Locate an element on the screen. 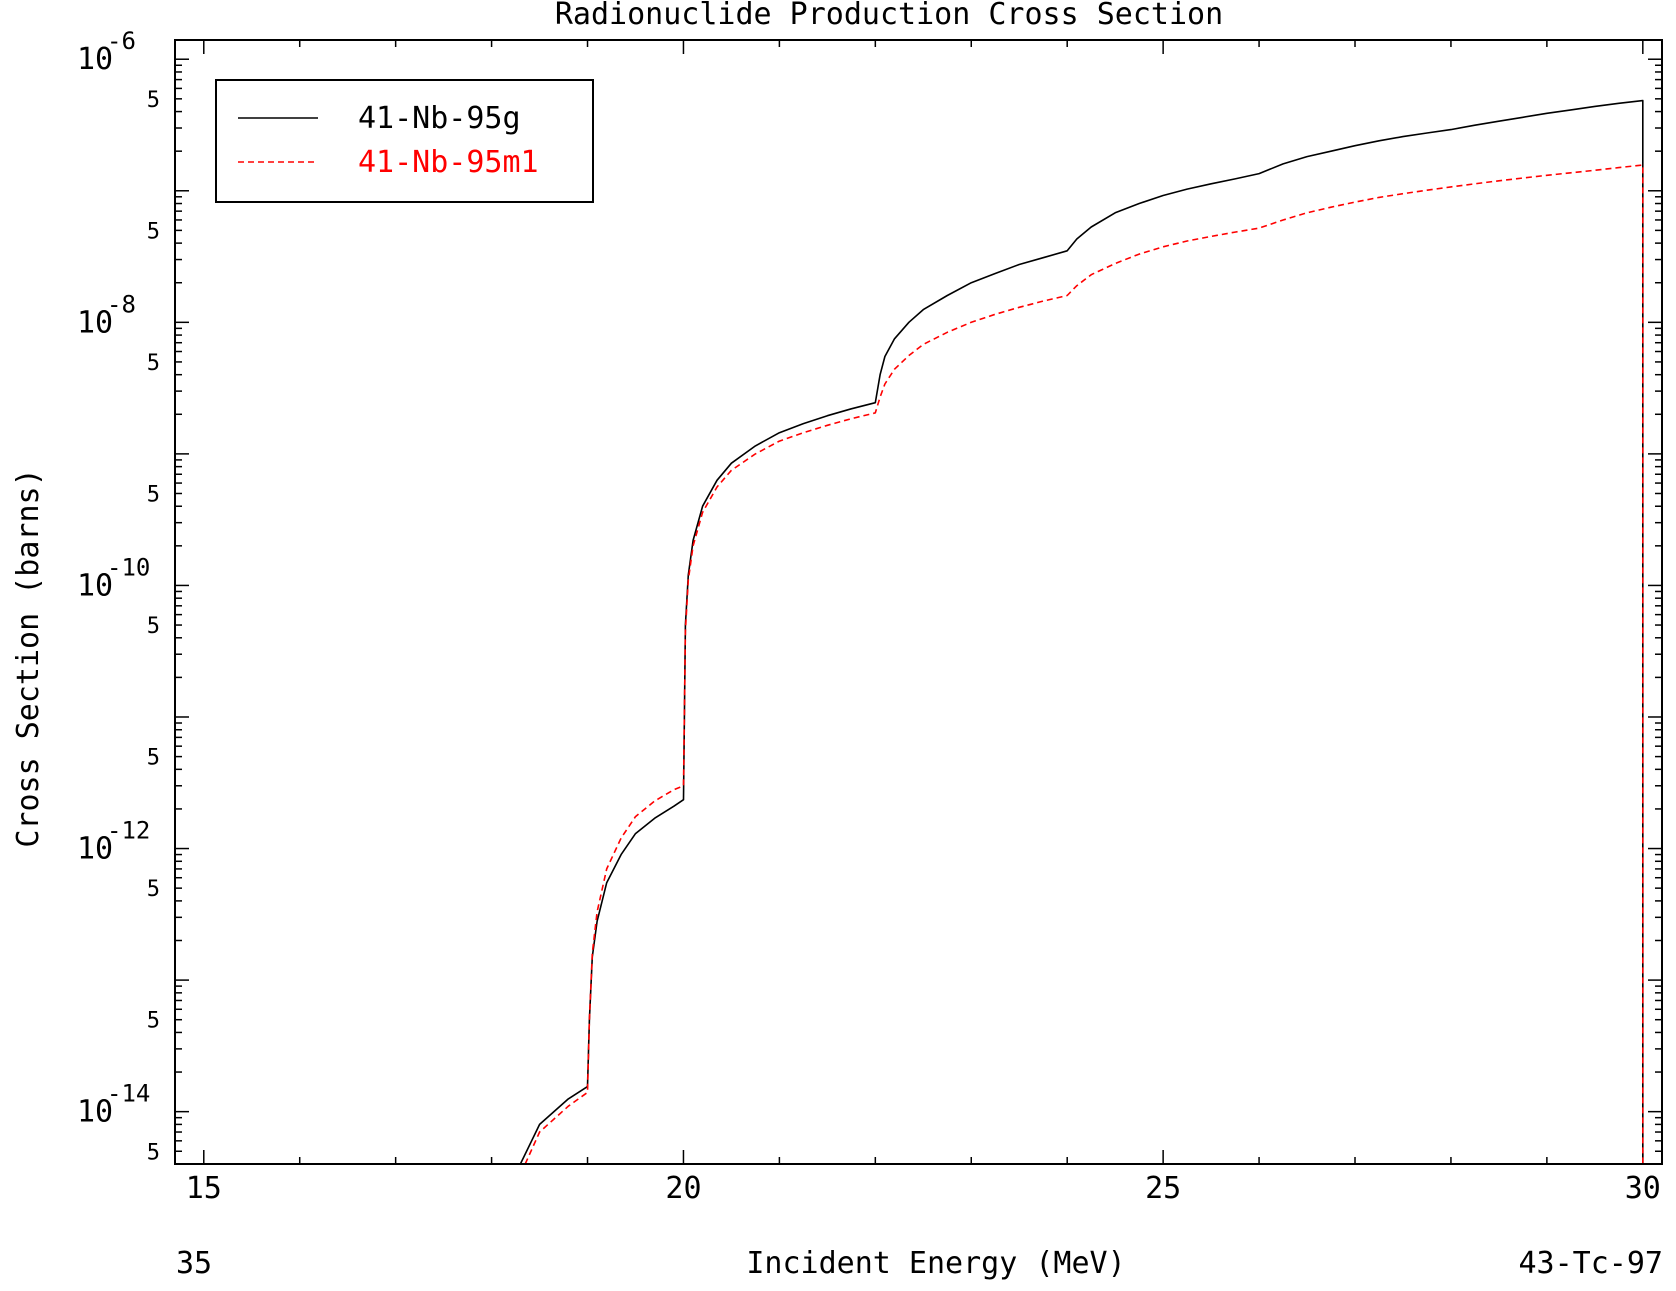  y-tick-label: 10⁻⁸ is located at coordinates (106, 315).